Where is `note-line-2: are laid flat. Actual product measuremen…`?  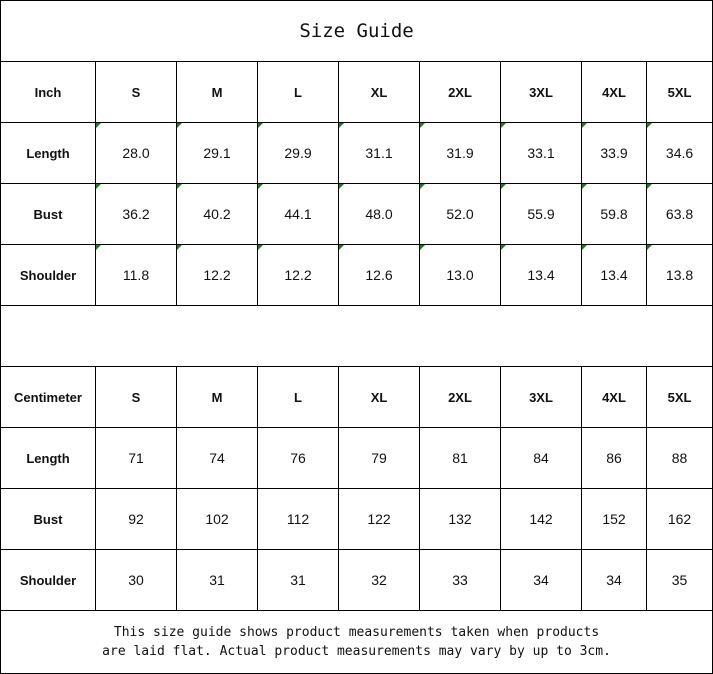 note-line-2: are laid flat. Actual product measuremen… is located at coordinates (356, 651).